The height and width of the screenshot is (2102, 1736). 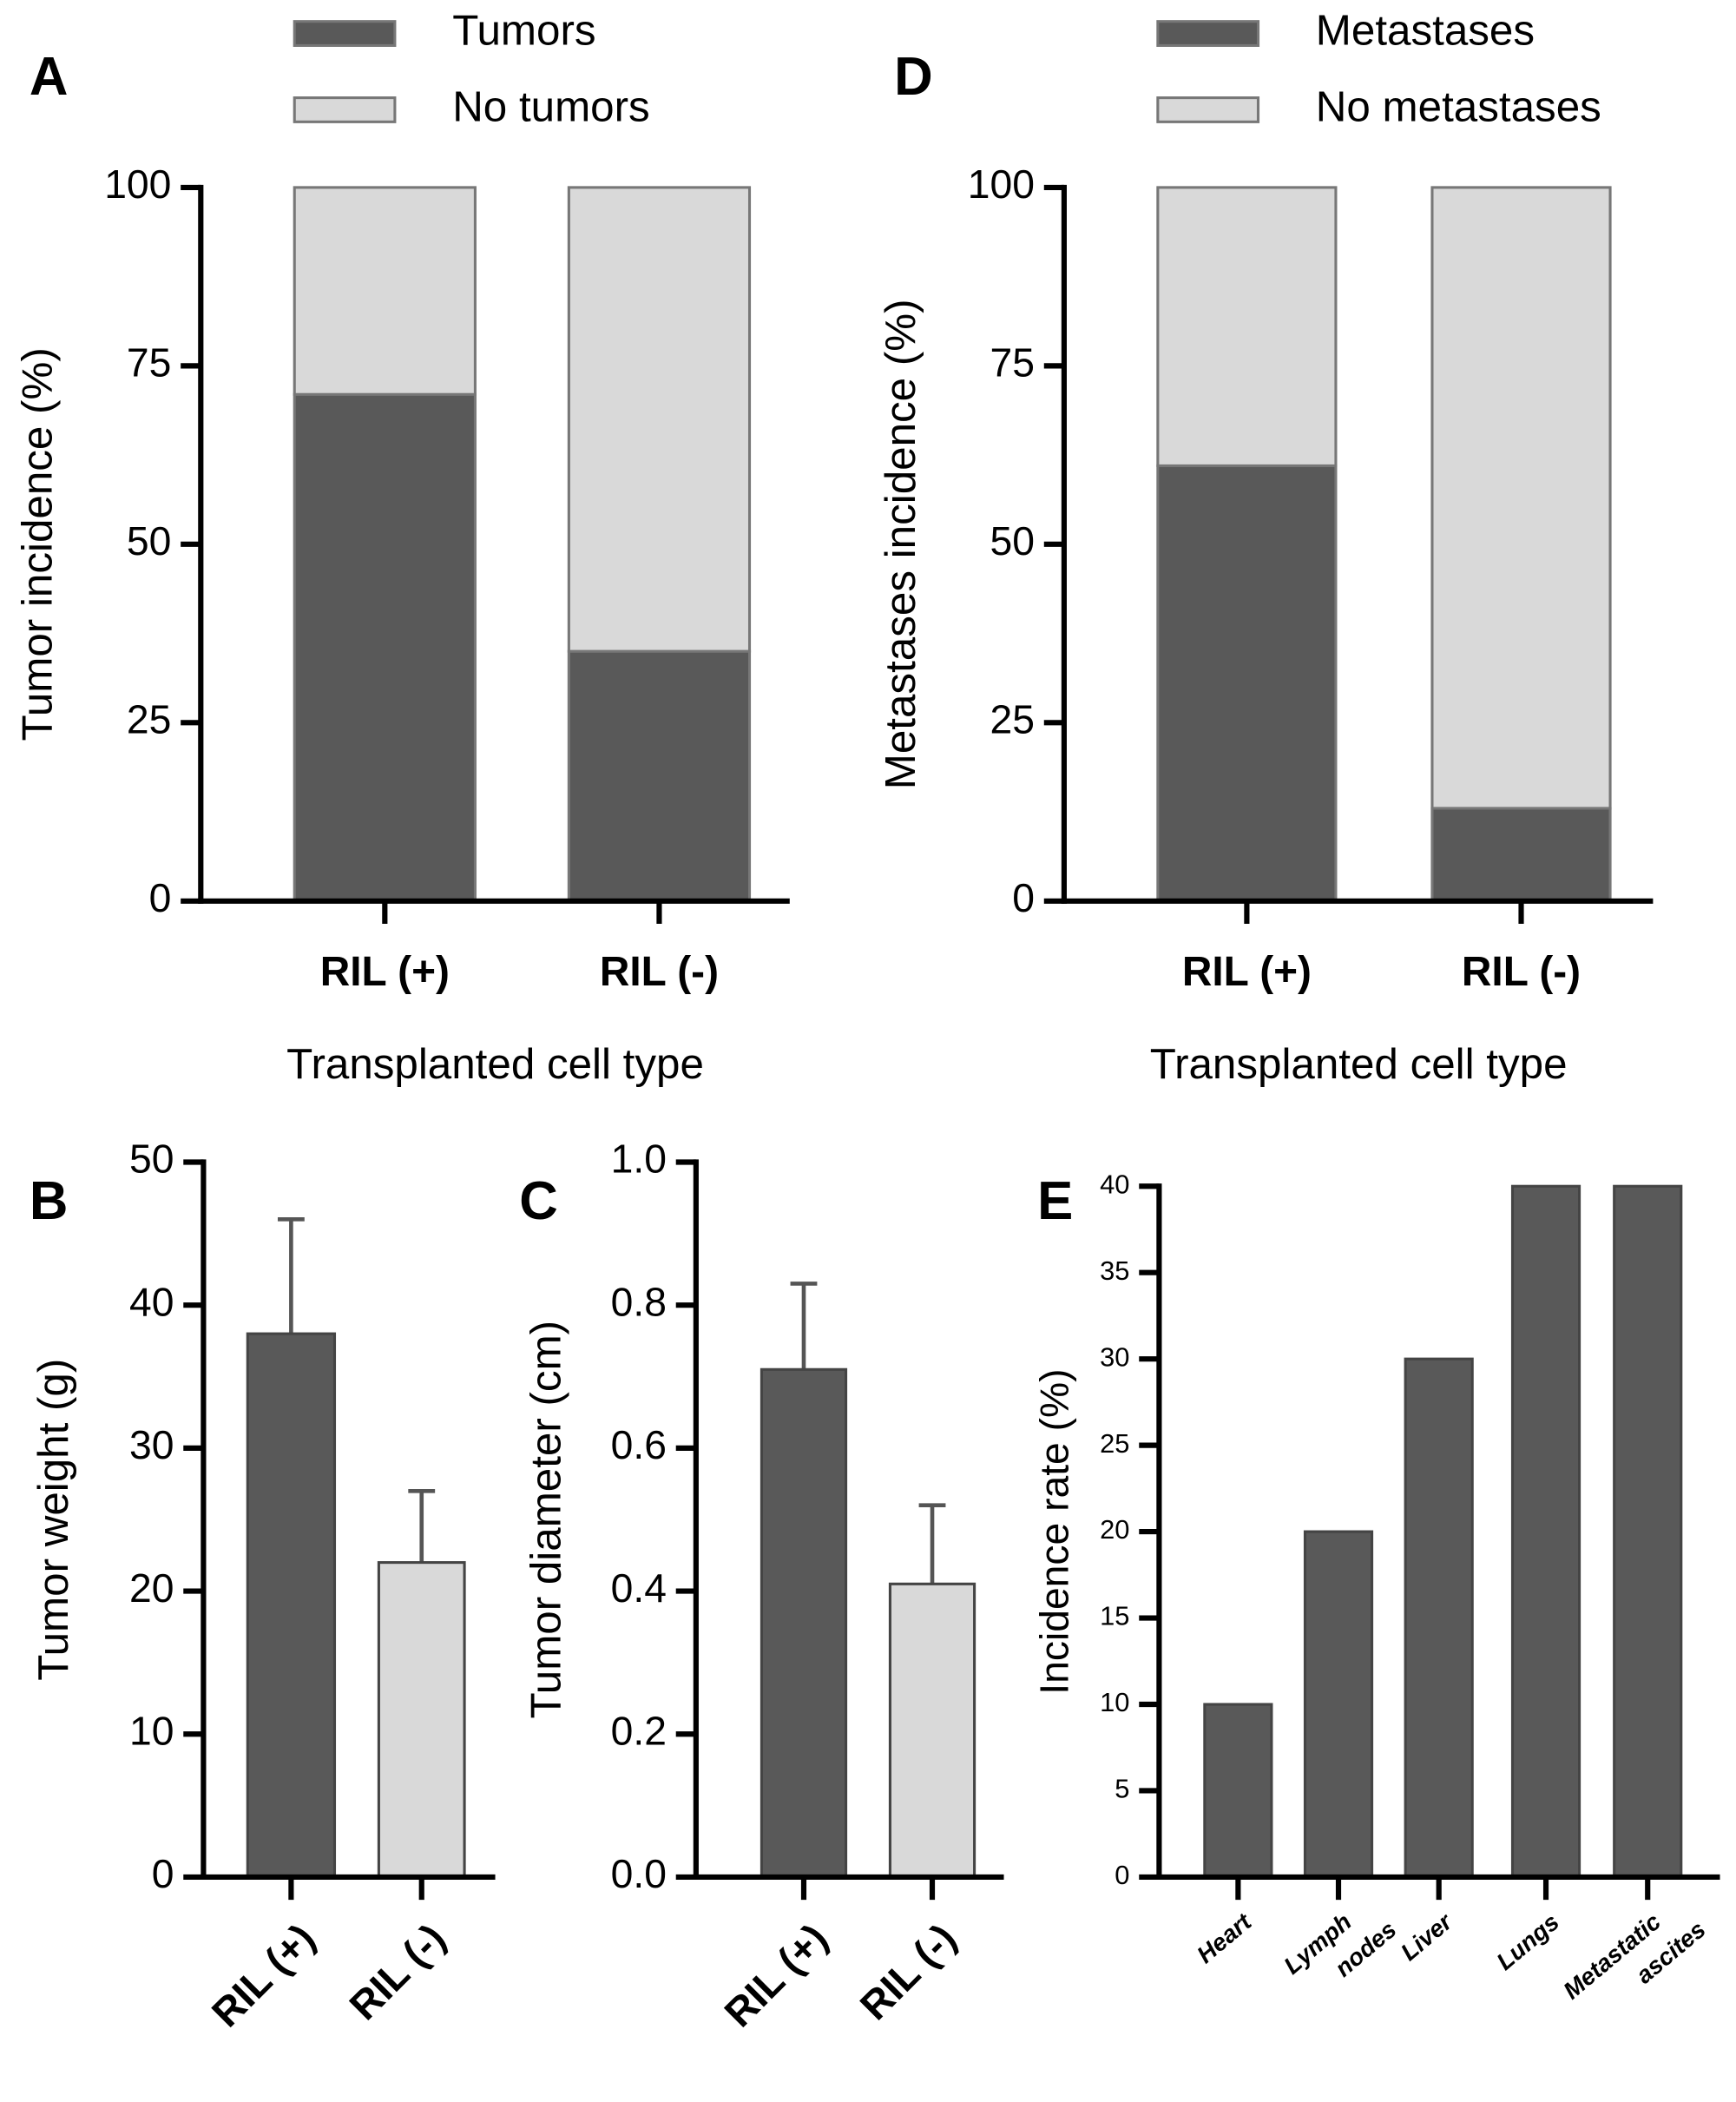 I want to click on y-tick-label: 1.0, so click(x=639, y=1159).